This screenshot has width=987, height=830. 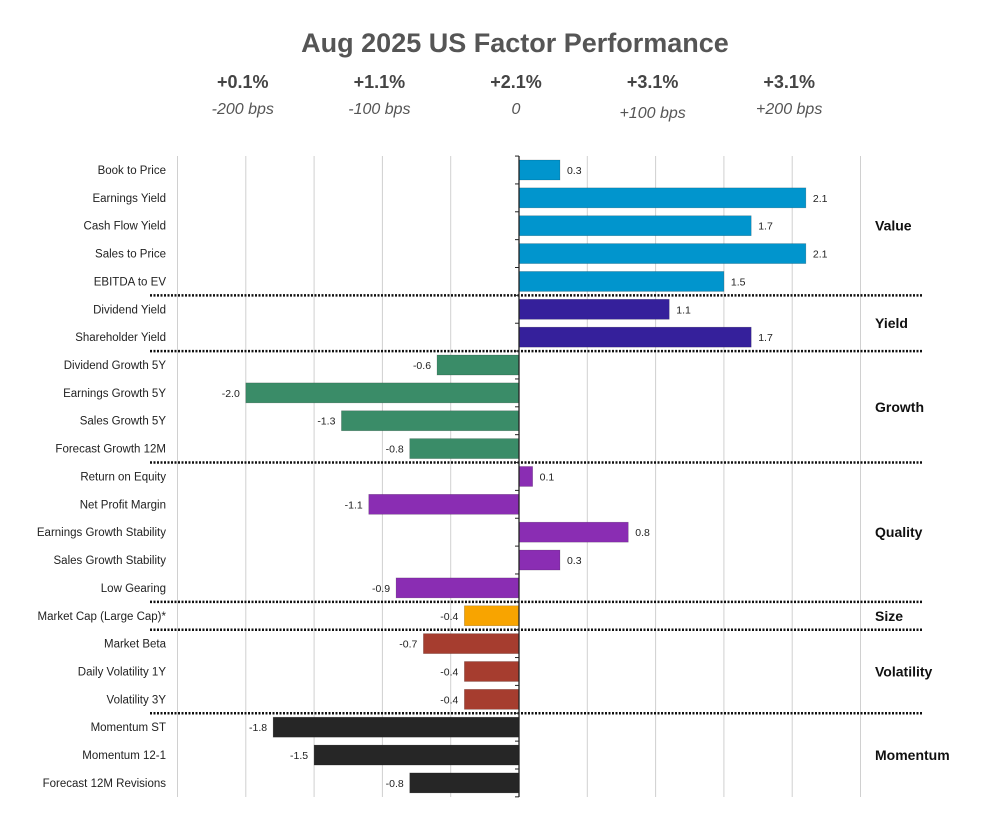 I want to click on data-label: 0.1, so click(x=547, y=477).